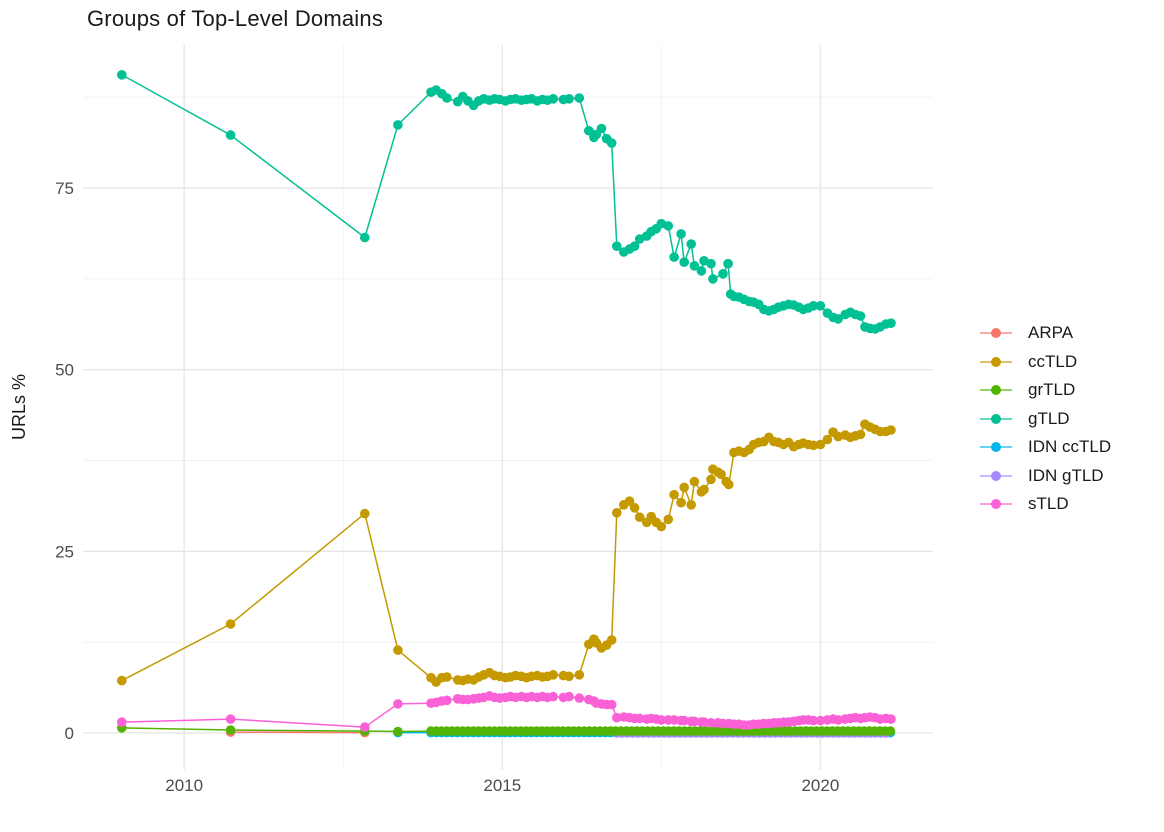 Image resolution: width=1164 pixels, height=832 pixels. What do you see at coordinates (1070, 447) in the screenshot?
I see `legend-label-idn-cctld: IDN ccTLD` at bounding box center [1070, 447].